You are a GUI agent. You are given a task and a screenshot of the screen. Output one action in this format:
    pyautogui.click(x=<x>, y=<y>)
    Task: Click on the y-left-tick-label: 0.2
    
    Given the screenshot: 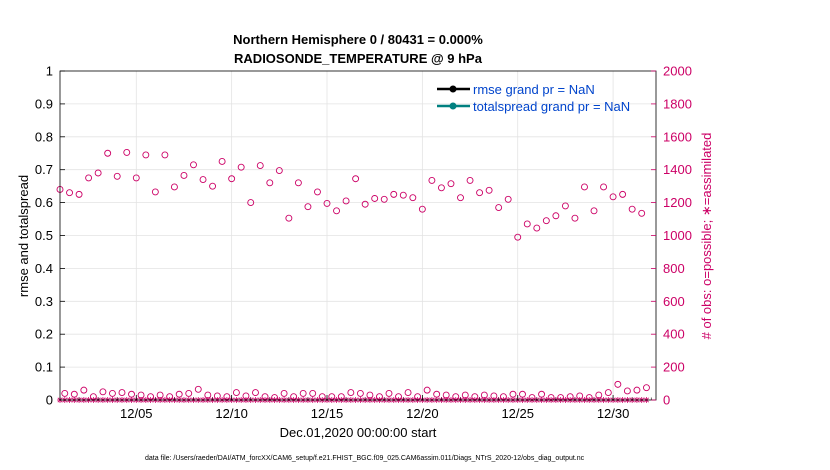 What is the action you would take?
    pyautogui.click(x=44, y=334)
    